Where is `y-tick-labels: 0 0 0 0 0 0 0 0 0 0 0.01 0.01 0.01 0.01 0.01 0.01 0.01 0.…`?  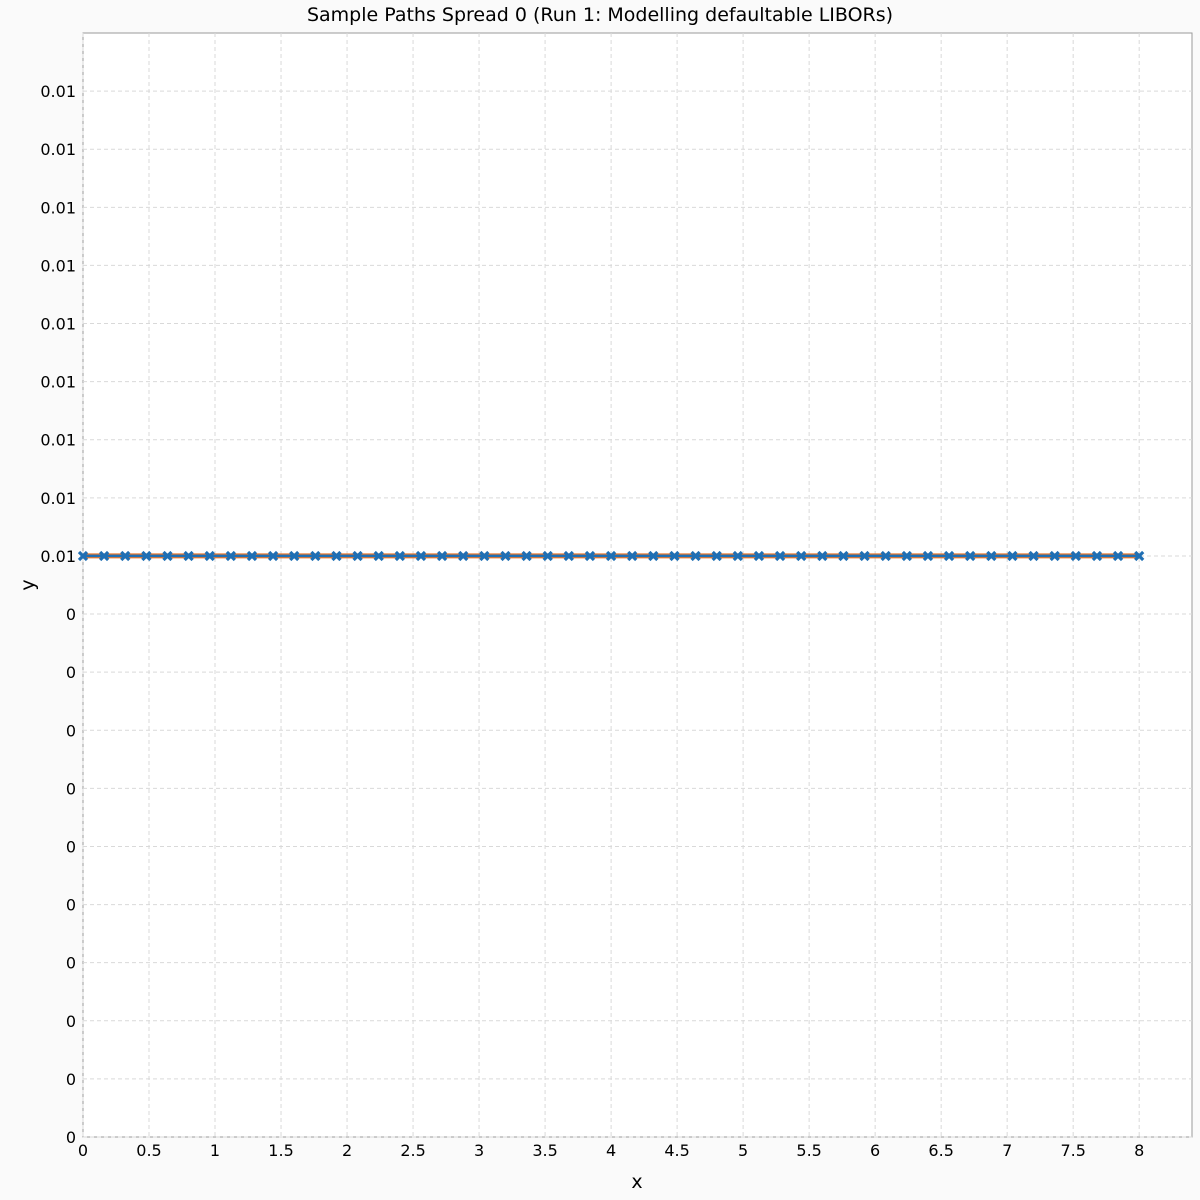
y-tick-labels: 0 0 0 0 0 0 0 0 0 0 0.01 0.01 0.01 0.01 0.01 0.01 0.01 0.… is located at coordinates (58, 614).